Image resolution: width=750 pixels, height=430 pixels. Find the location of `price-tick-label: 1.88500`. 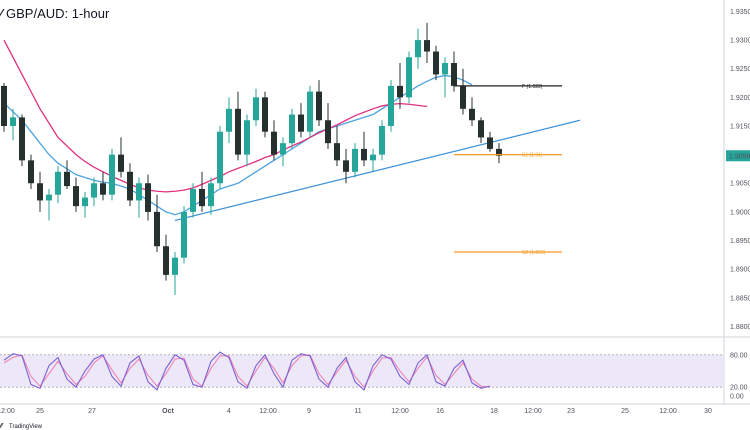

price-tick-label: 1.88500 is located at coordinates (740, 298).